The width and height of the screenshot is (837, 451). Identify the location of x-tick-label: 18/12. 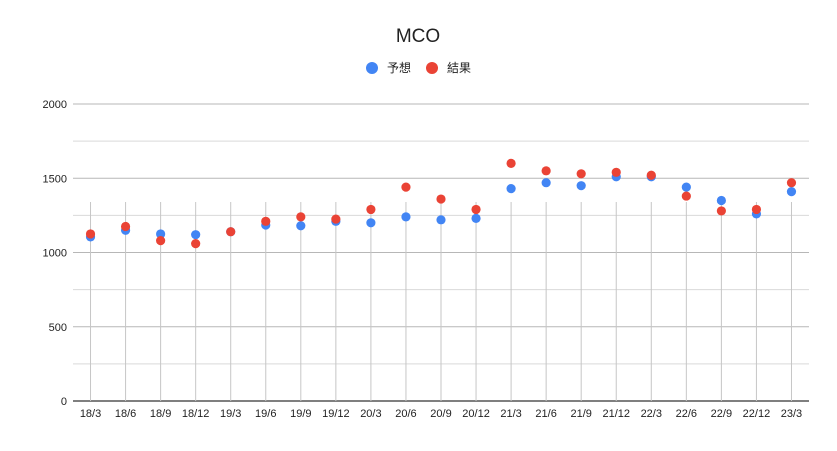
(196, 414).